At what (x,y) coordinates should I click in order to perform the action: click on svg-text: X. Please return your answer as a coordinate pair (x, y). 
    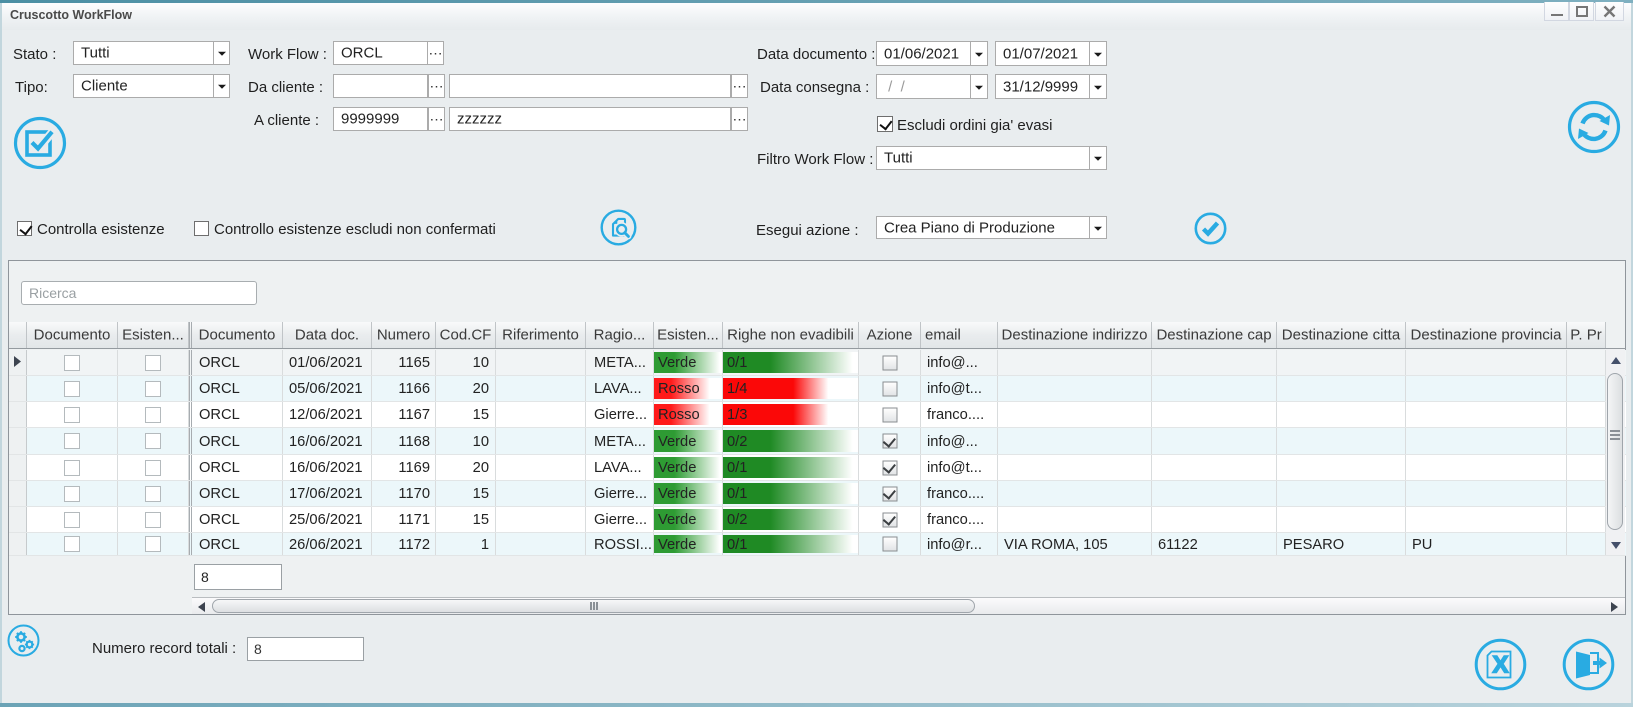
    Looking at the image, I should click on (1500, 665).